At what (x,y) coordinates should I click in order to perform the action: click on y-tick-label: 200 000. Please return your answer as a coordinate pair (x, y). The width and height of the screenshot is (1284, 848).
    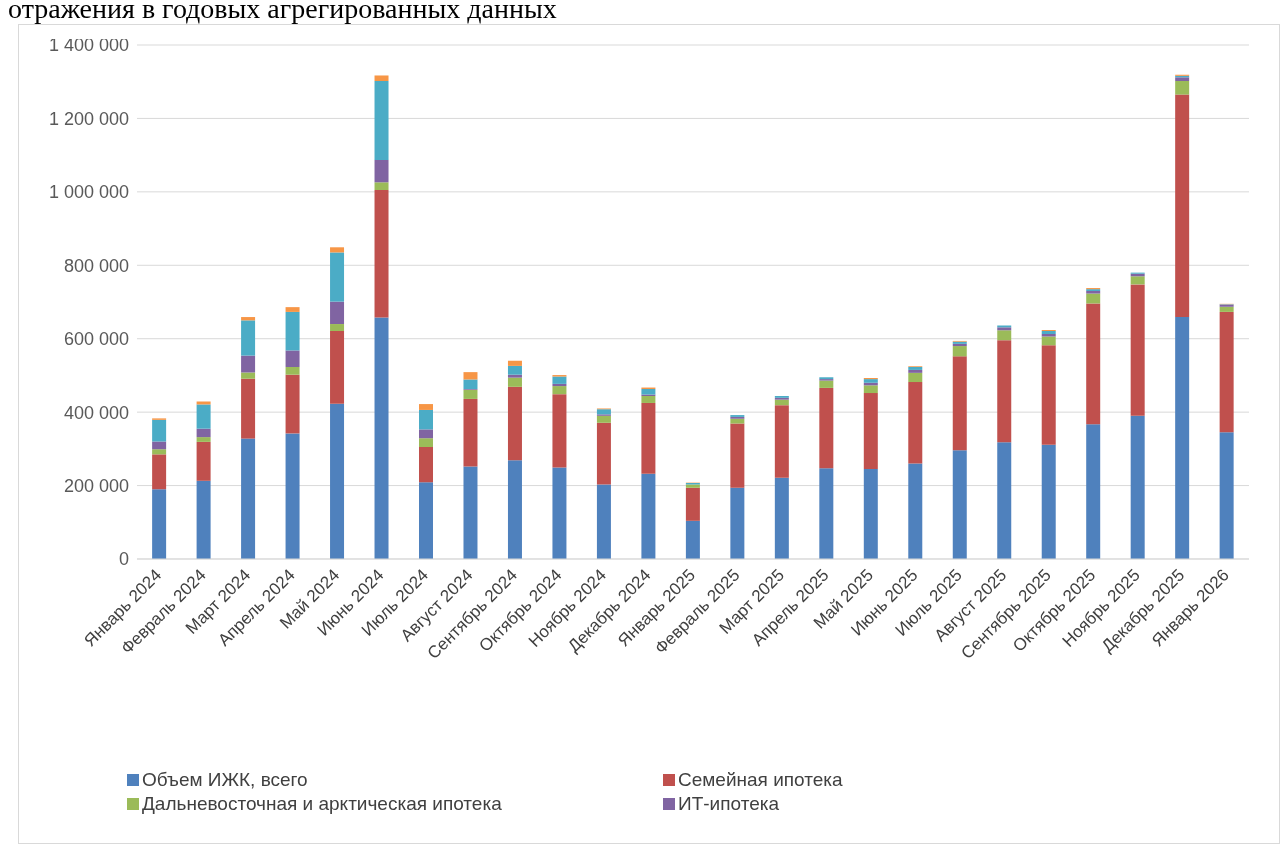
    Looking at the image, I should click on (96, 485).